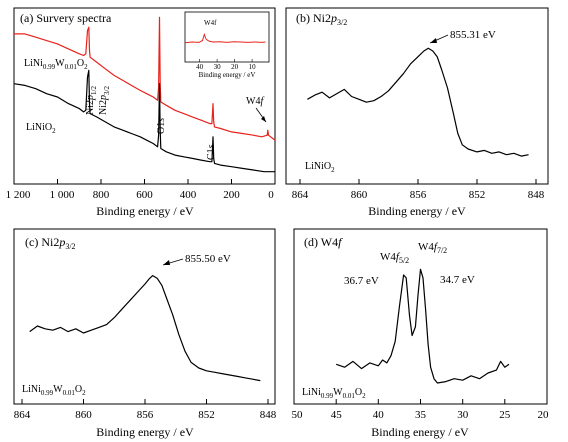 The height and width of the screenshot is (442, 568). What do you see at coordinates (263, 119) in the screenshot?
I see `panel-a-w4f-arrowhead` at bounding box center [263, 119].